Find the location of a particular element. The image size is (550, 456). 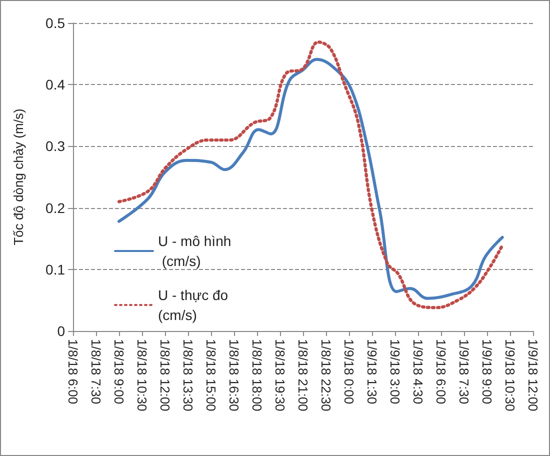

x-tick-label: 1/9/18 10:30 is located at coordinates (510, 375).